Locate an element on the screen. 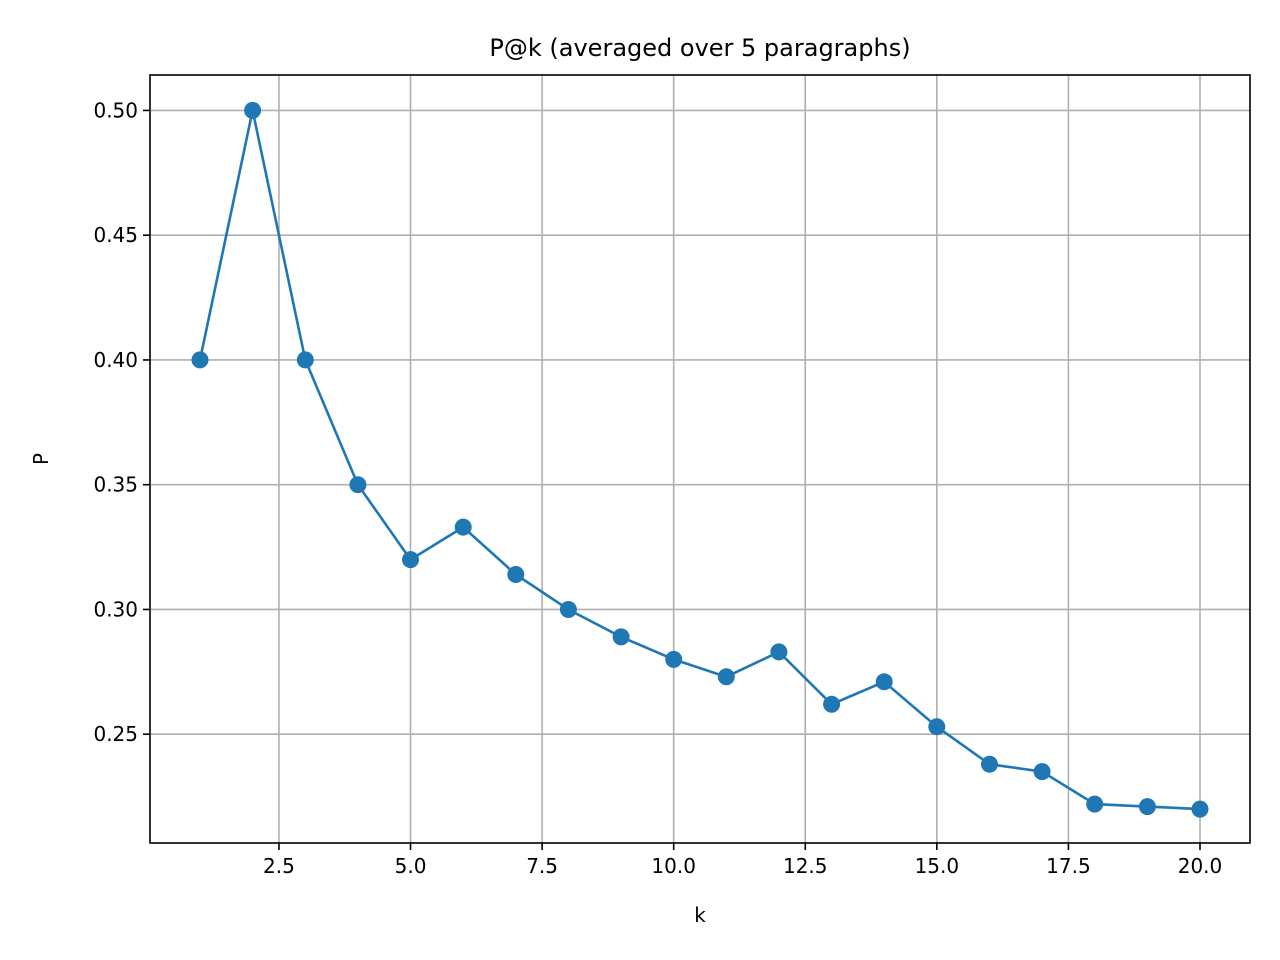 The width and height of the screenshot is (1280, 960). x-axis-label: k is located at coordinates (700, 915).